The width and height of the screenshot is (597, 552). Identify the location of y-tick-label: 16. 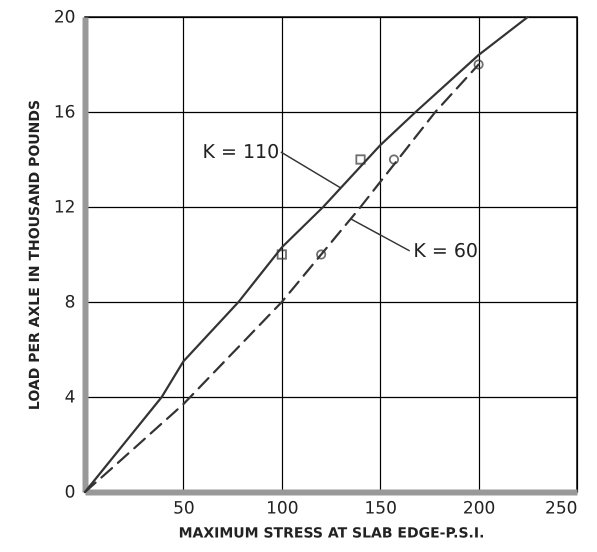
(65, 112).